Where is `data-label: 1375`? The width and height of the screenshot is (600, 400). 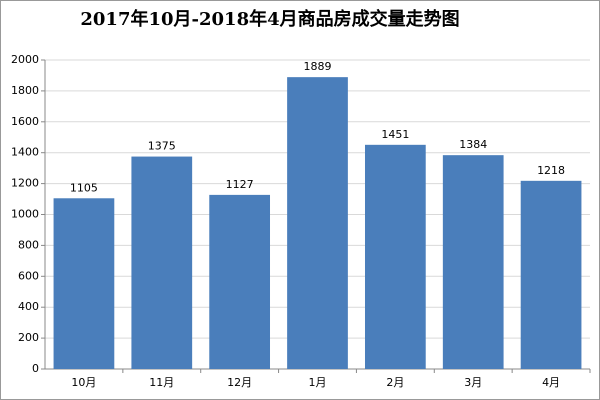 data-label: 1375 is located at coordinates (162, 146).